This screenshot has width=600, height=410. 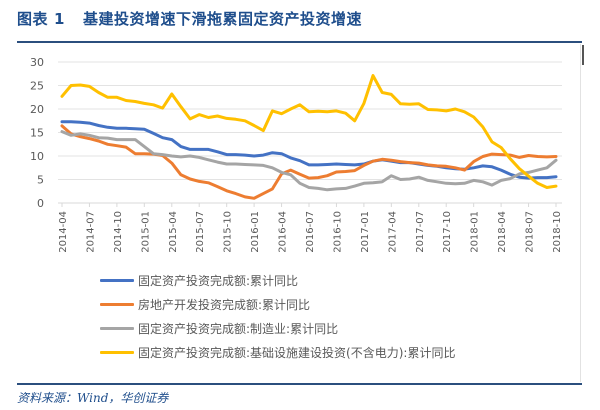 I want to click on x-tick-label: 2014-04, so click(x=63, y=232).